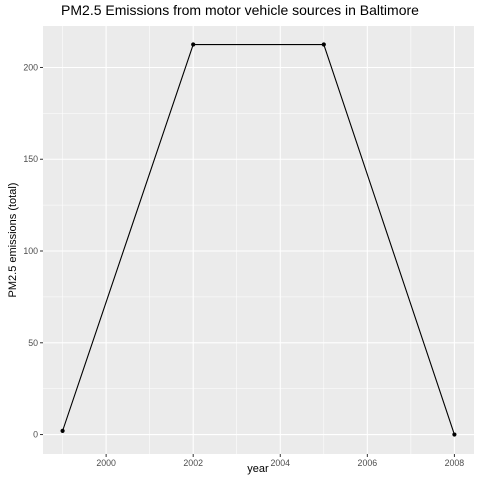 Image resolution: width=480 pixels, height=480 pixels. I want to click on y-tick-label: 150, so click(30, 159).